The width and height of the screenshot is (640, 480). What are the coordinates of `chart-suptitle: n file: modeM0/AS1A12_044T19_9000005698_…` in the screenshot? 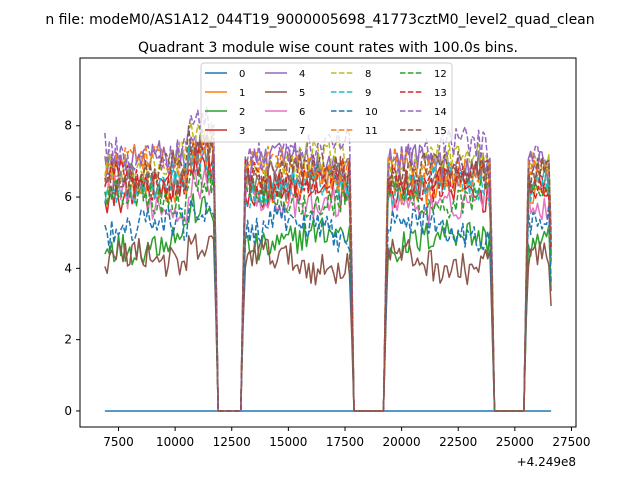 It's located at (319, 20).